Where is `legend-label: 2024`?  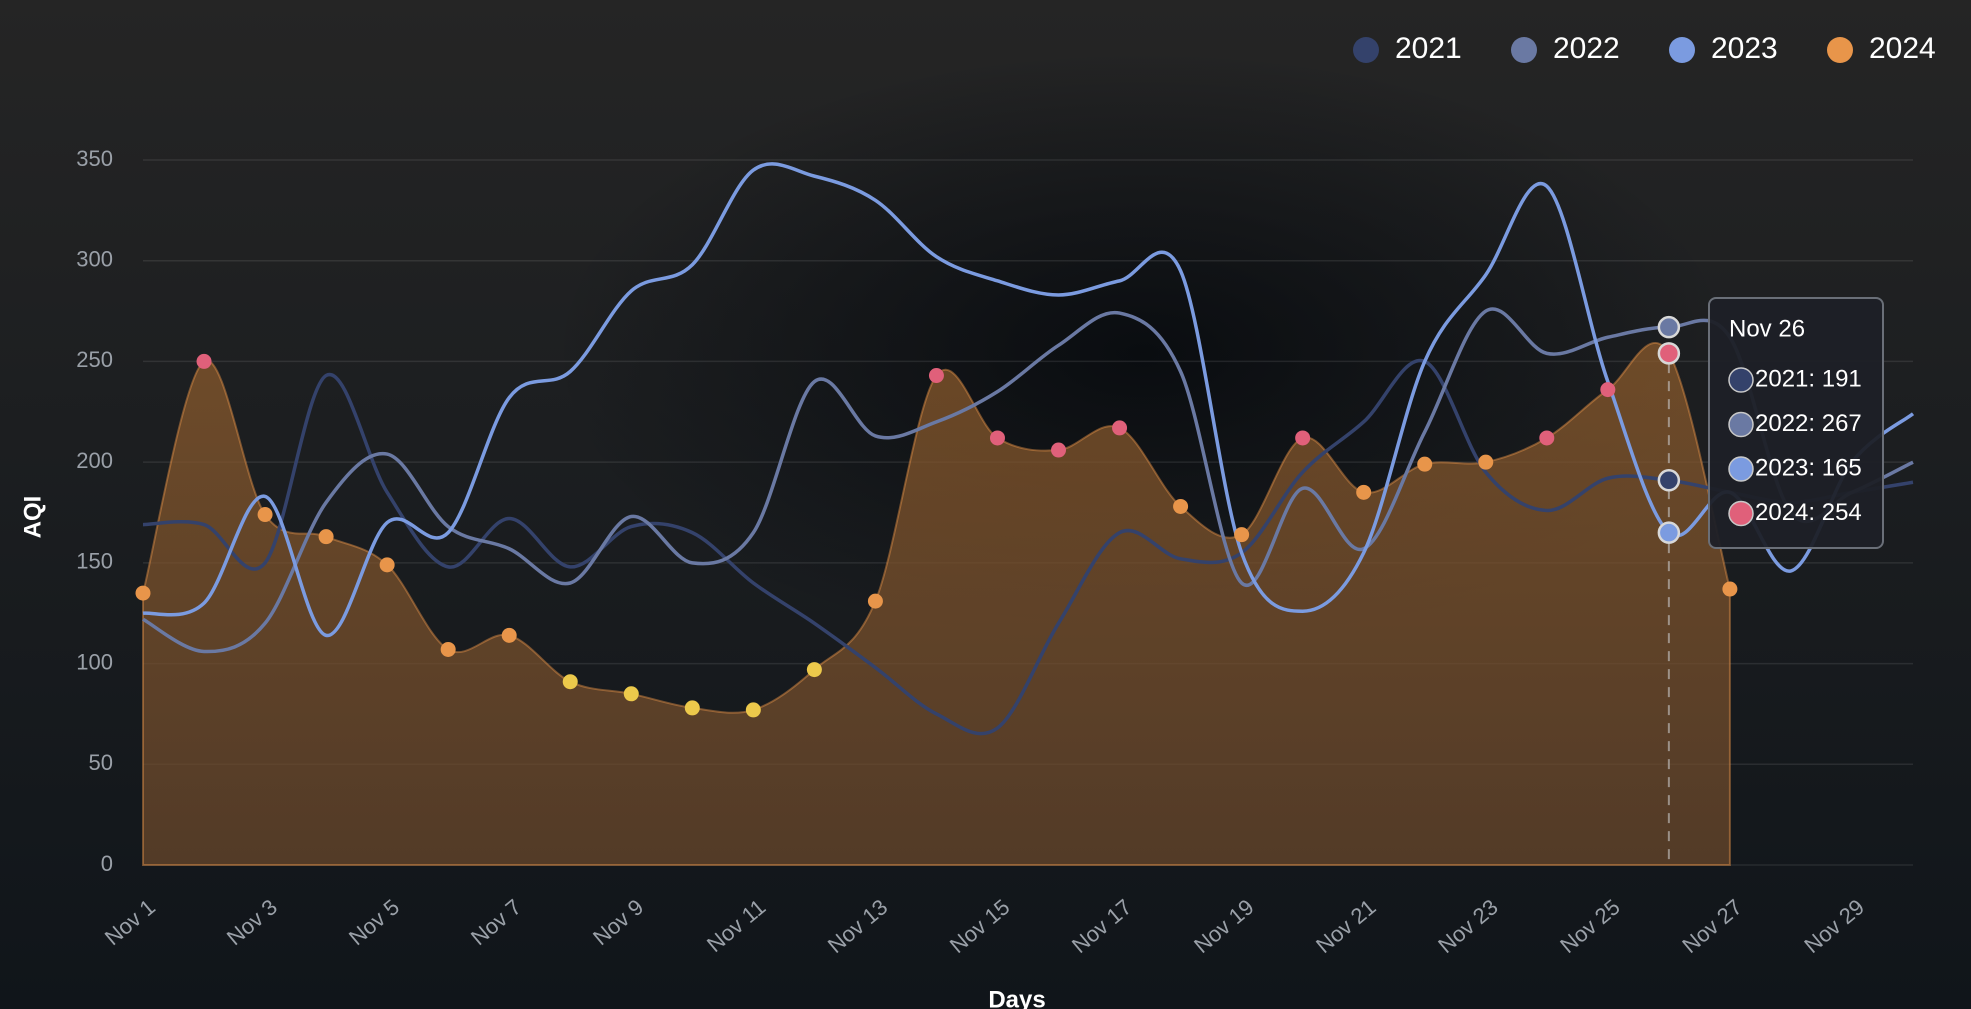 legend-label: 2024 is located at coordinates (1902, 48).